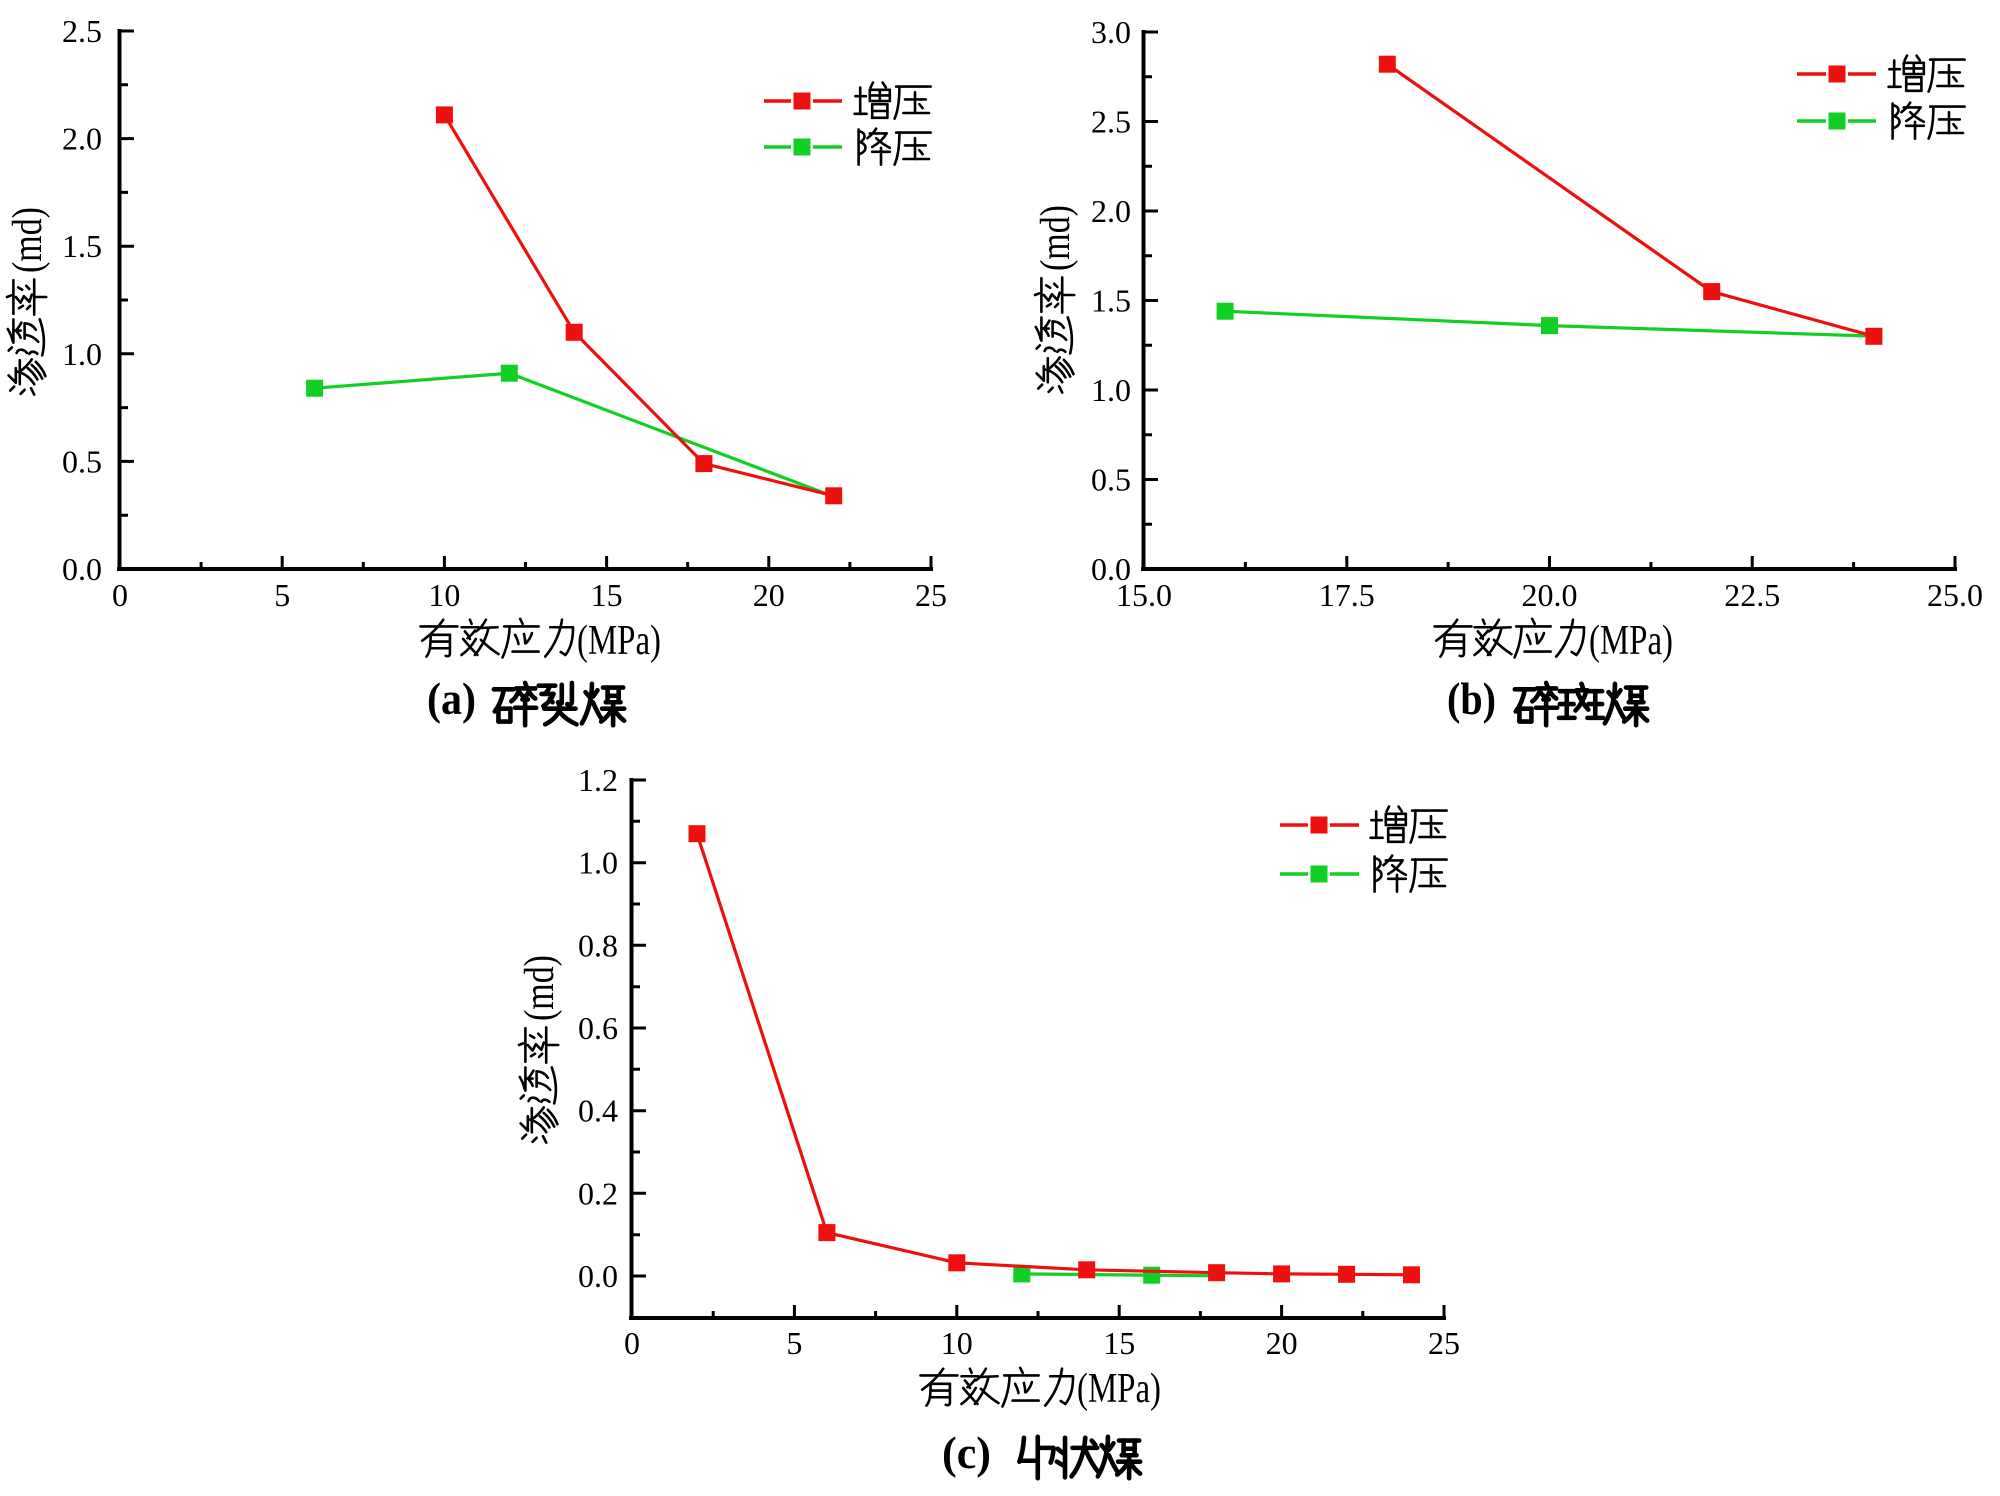 Image resolution: width=2000 pixels, height=1496 pixels. I want to click on svg-text: 0.2, so click(598, 1193).